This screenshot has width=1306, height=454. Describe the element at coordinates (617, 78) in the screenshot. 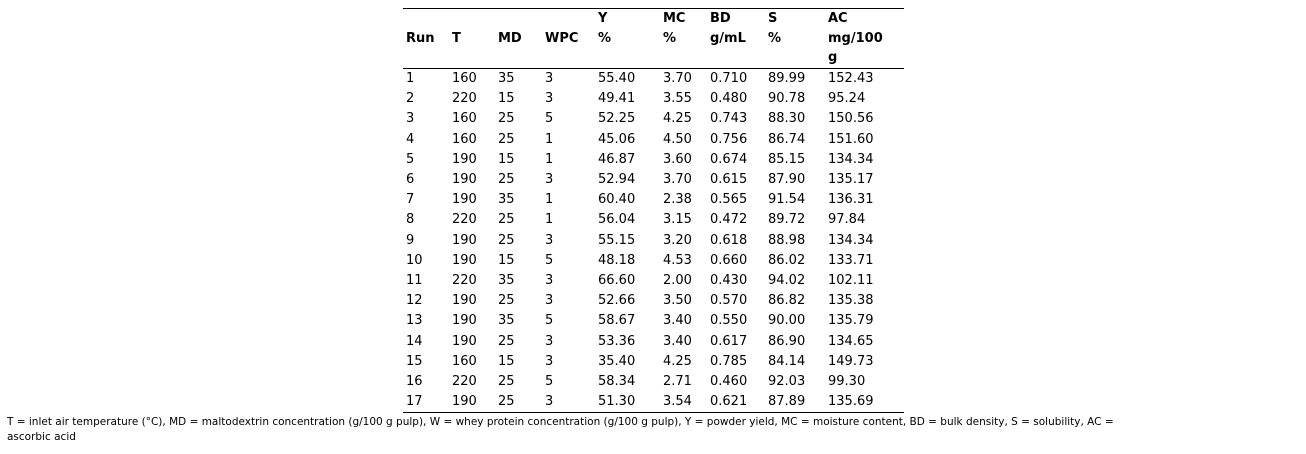

I see `cell-y: 55.40` at that location.